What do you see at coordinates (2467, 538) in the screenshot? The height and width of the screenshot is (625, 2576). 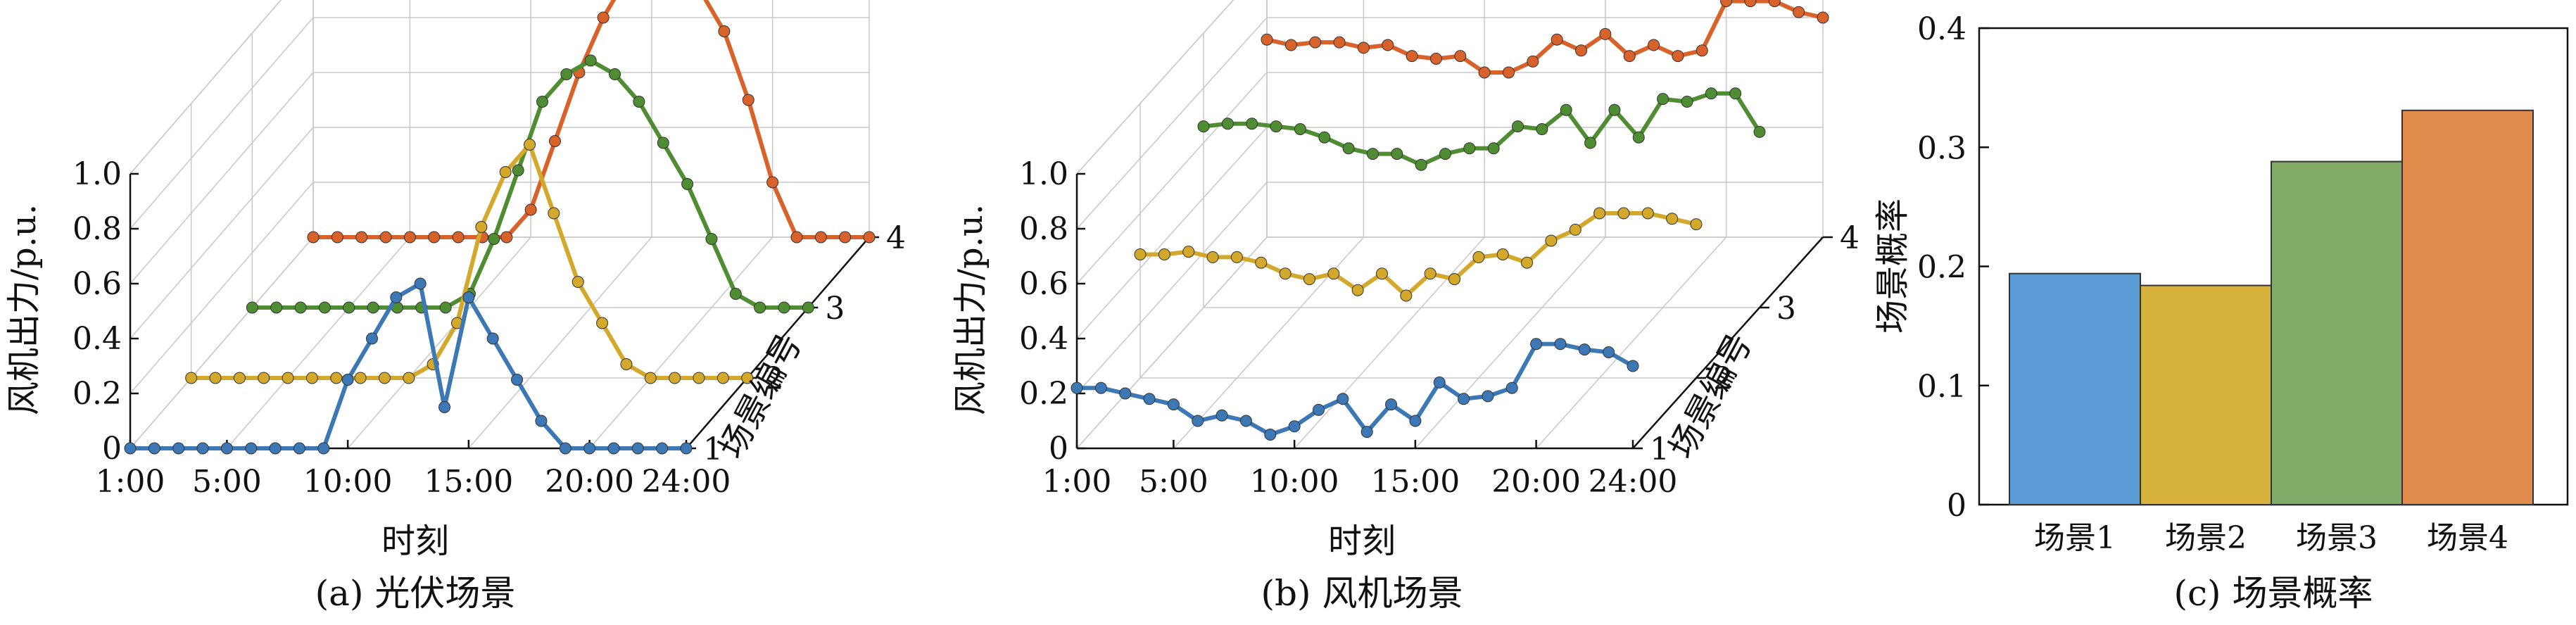 I see `x-tick-label: 场景4` at bounding box center [2467, 538].